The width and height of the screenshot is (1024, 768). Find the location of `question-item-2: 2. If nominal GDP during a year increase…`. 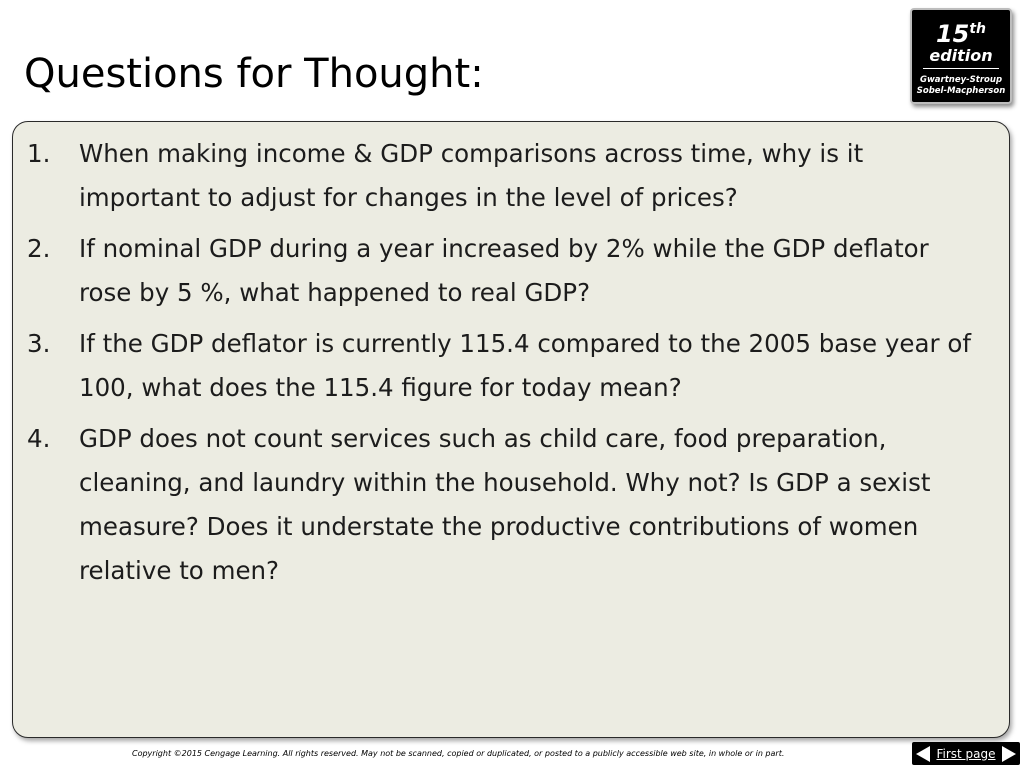

question-item-2: 2. If nominal GDP during a year increase… is located at coordinates (507, 271).